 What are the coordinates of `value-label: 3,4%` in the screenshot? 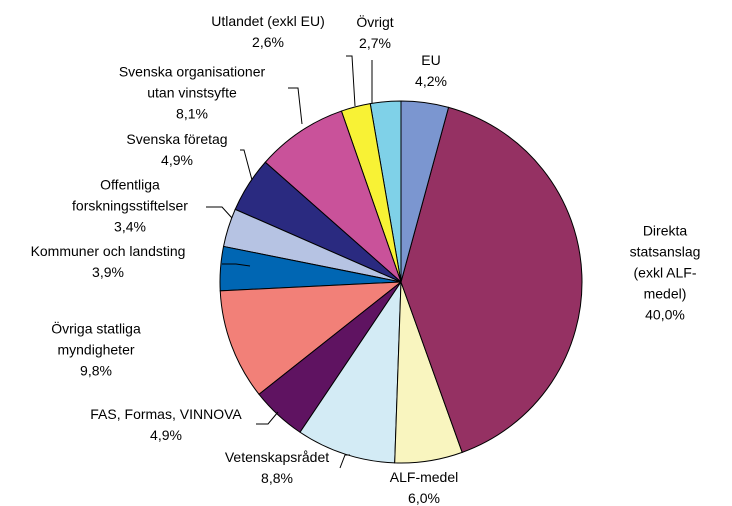 It's located at (130, 226).